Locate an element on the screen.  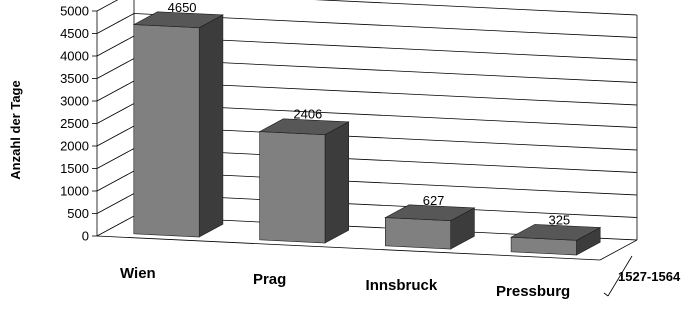
series-axis-tick is located at coordinates (606, 294).